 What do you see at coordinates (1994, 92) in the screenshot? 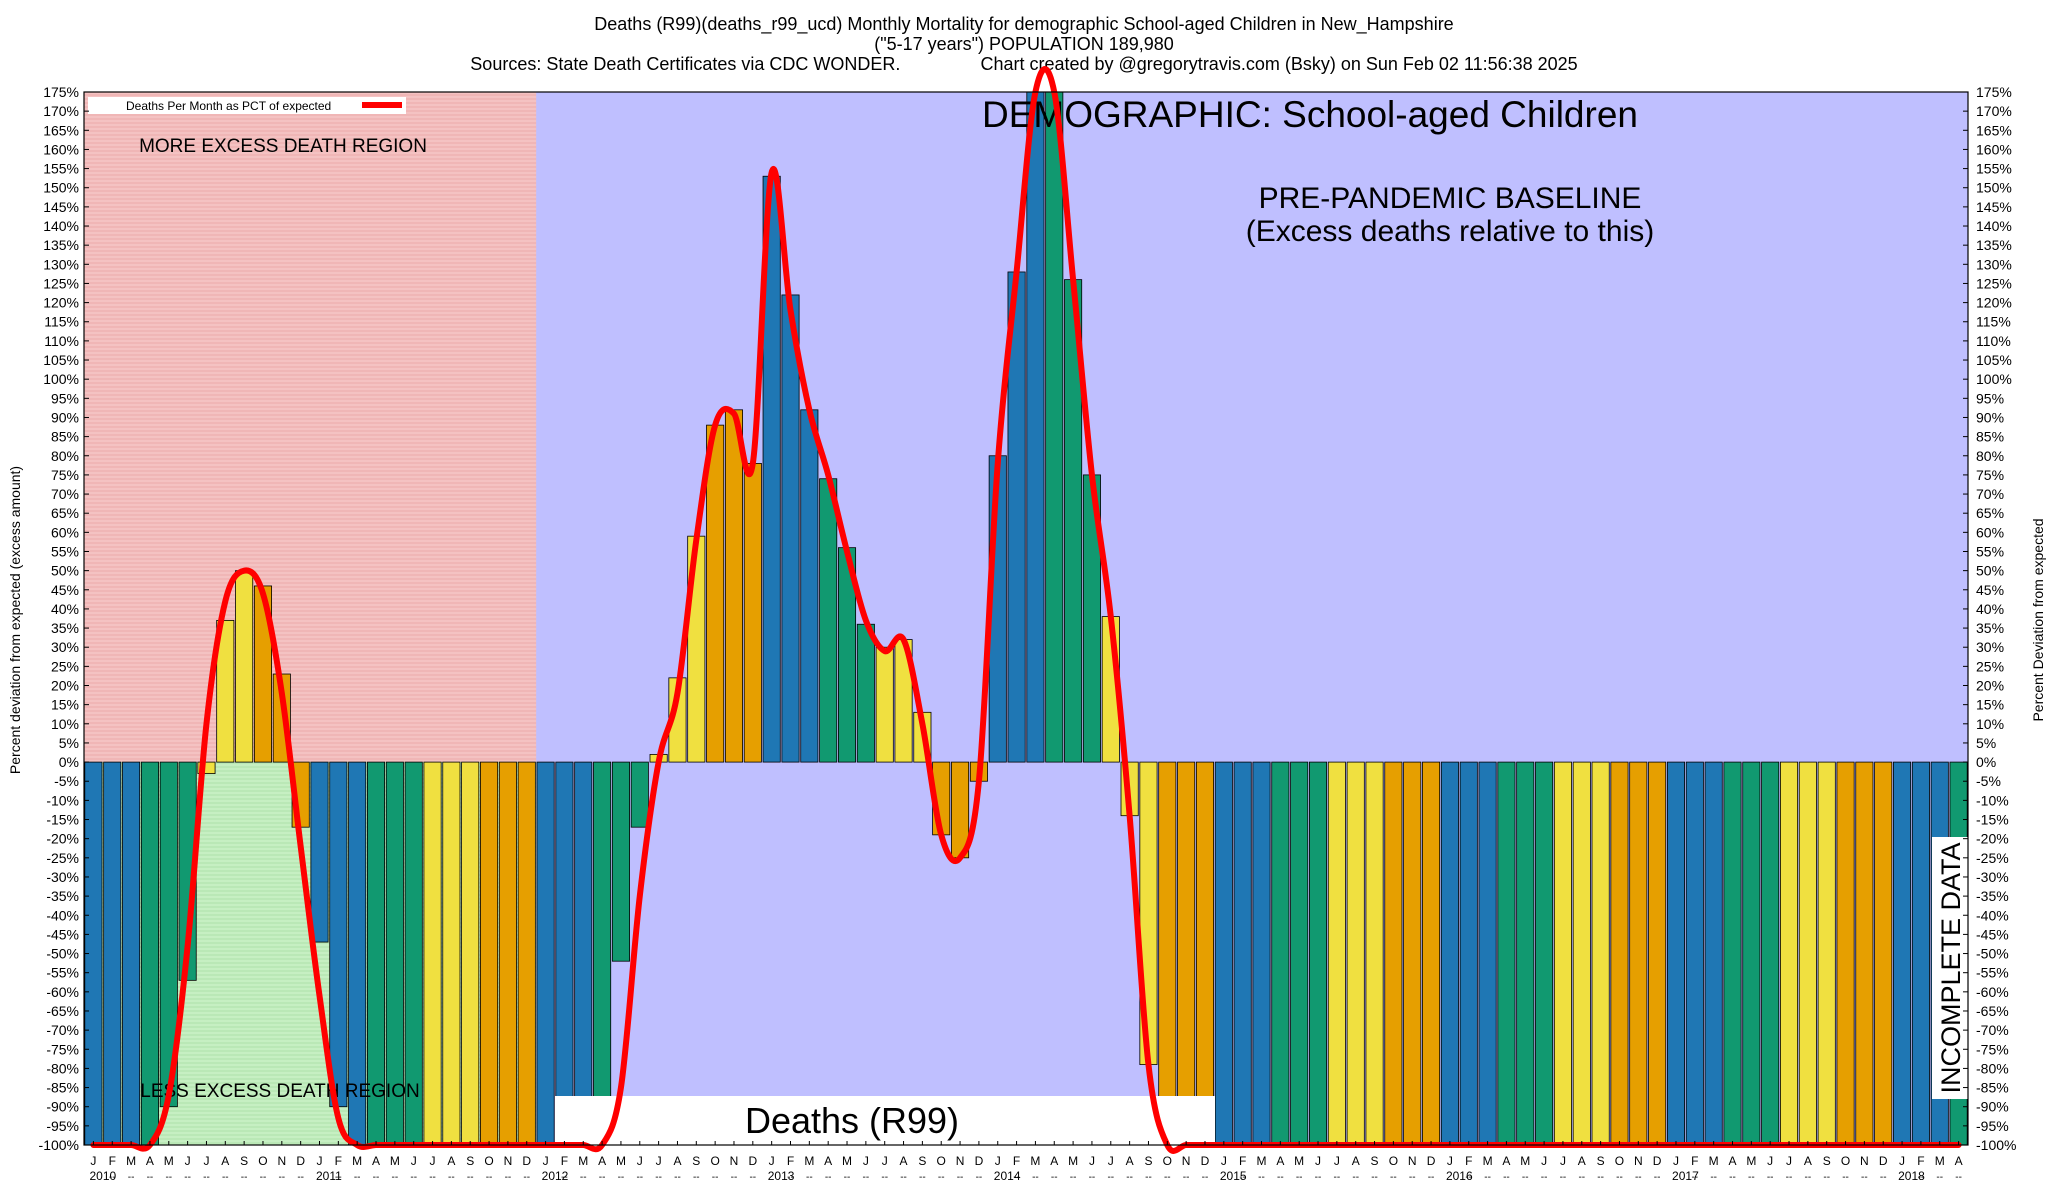
I see `y-tick-label-right: 175%` at bounding box center [1994, 92].